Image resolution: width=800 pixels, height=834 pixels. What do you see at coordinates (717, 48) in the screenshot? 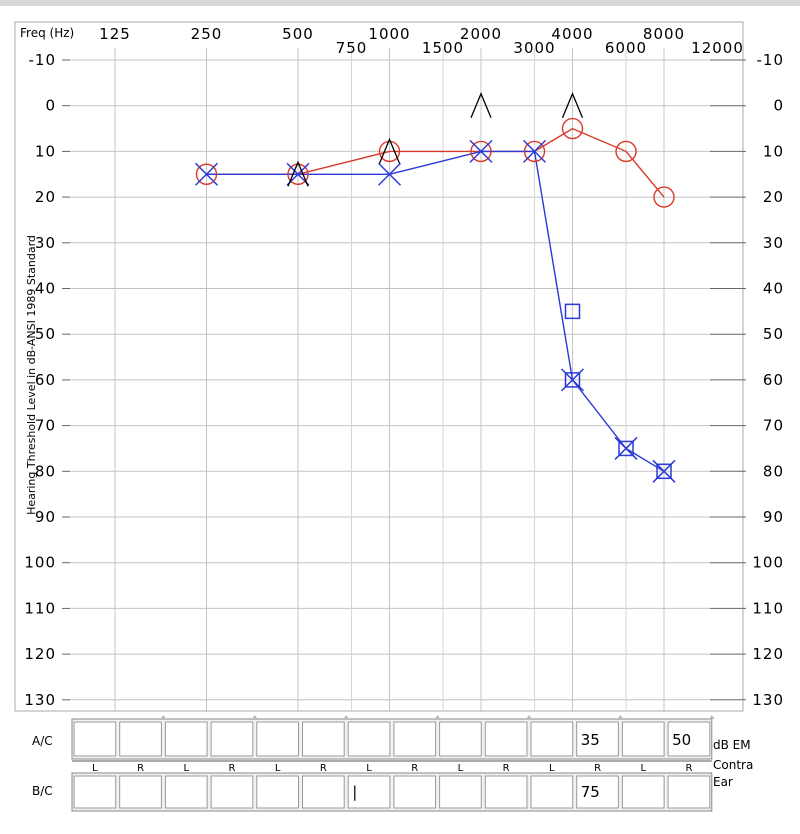
I see `x-tick-label-bottom: 12000` at bounding box center [717, 48].